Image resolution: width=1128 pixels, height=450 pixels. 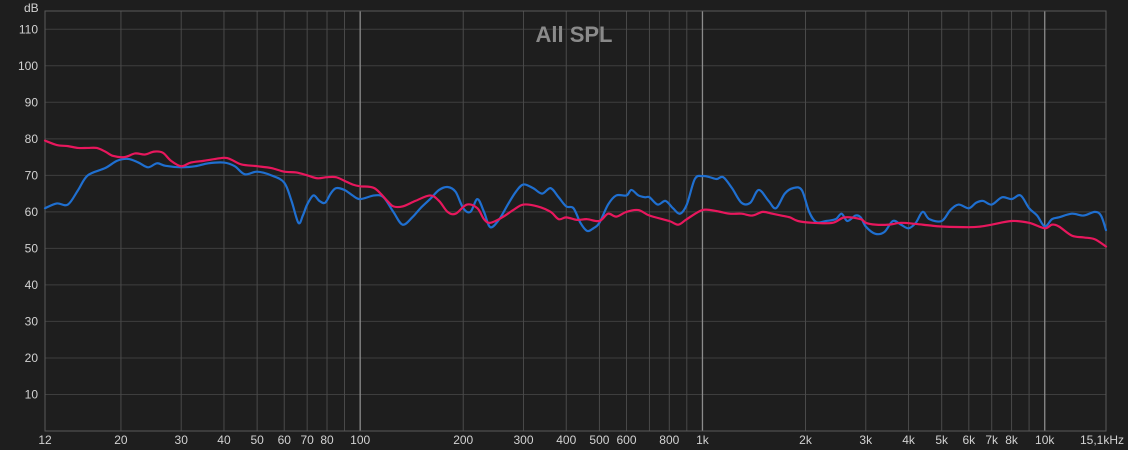 What do you see at coordinates (523, 440) in the screenshot?
I see `x-tick-label: 300` at bounding box center [523, 440].